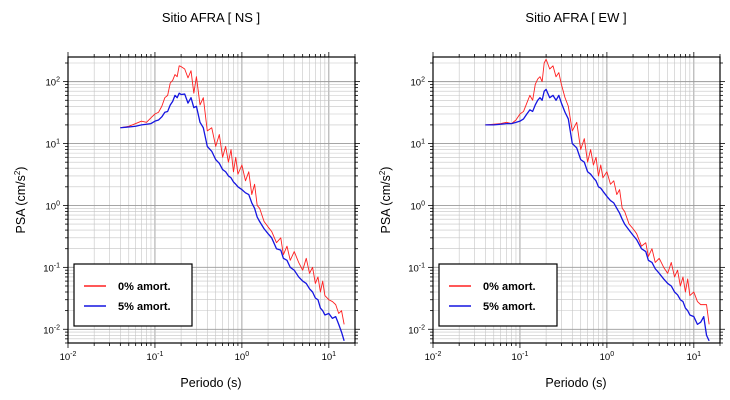 The width and height of the screenshot is (730, 400). I want to click on chart-title: Sitio AFRA [ NS ], so click(211, 17).